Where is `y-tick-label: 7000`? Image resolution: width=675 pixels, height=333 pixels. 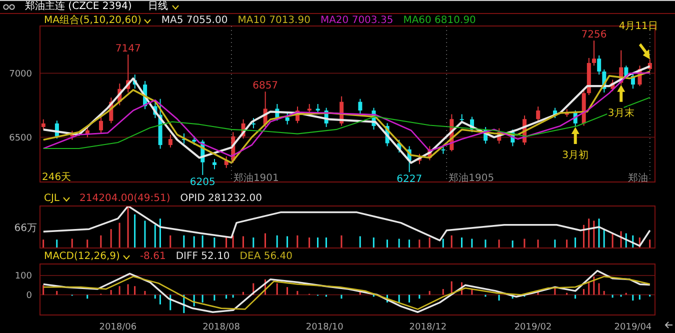 y-tick-label: 7000 is located at coordinates (20, 75).